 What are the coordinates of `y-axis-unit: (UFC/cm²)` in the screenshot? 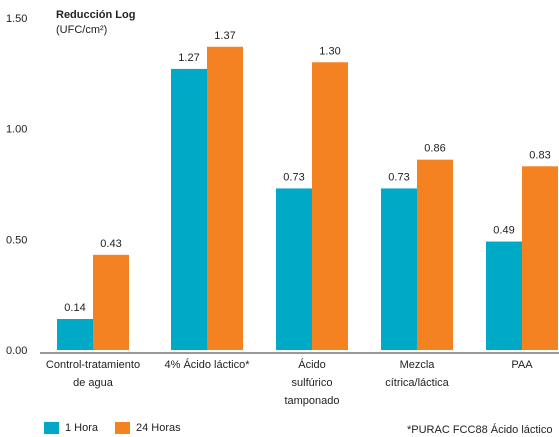 It's located at (82, 30).